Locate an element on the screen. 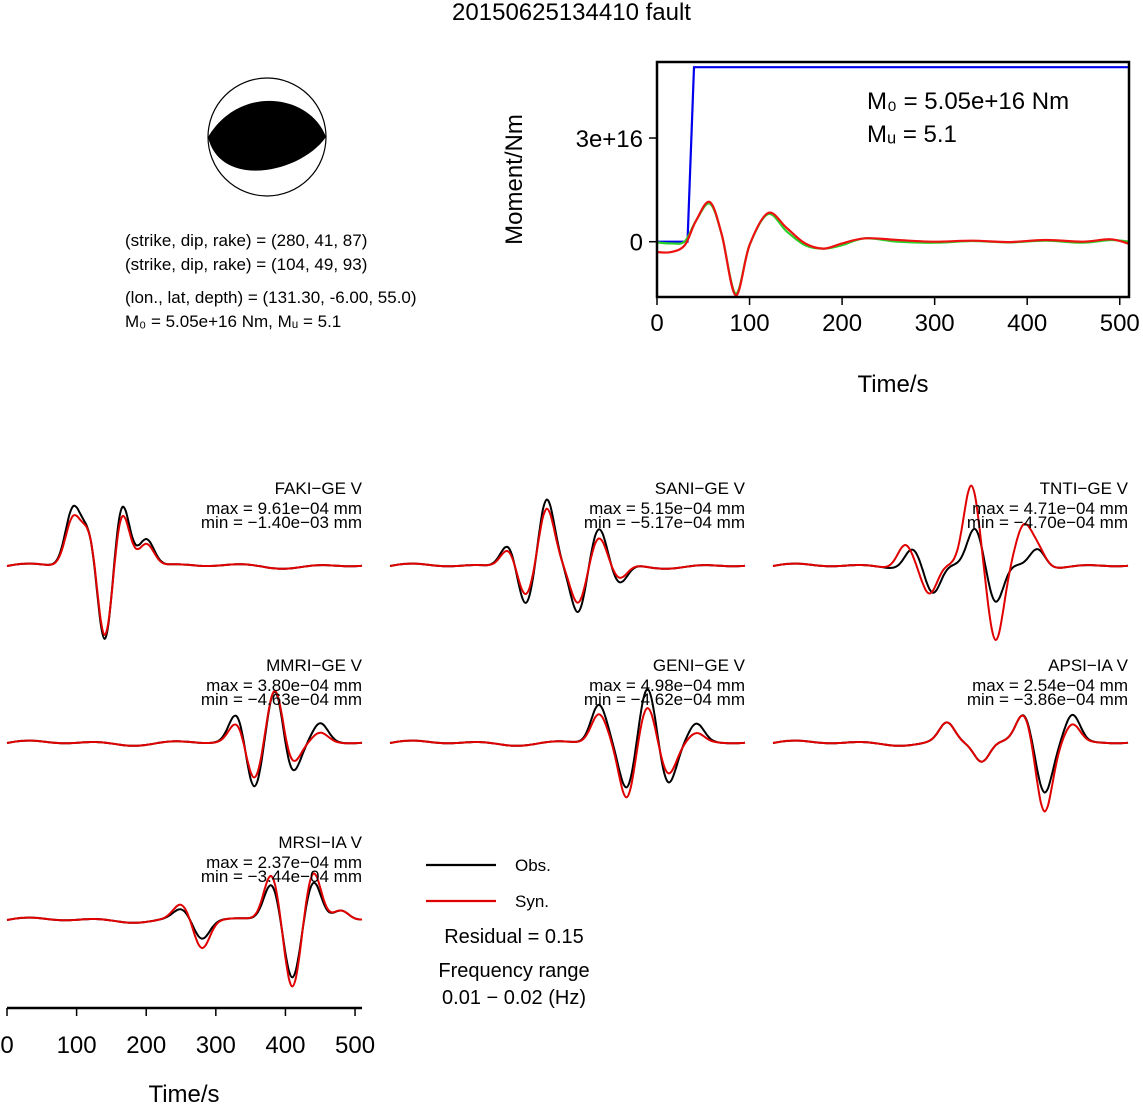 This screenshot has height=1104, width=1143. moment-y-axis-label: Moment/Nm is located at coordinates (514, 179).